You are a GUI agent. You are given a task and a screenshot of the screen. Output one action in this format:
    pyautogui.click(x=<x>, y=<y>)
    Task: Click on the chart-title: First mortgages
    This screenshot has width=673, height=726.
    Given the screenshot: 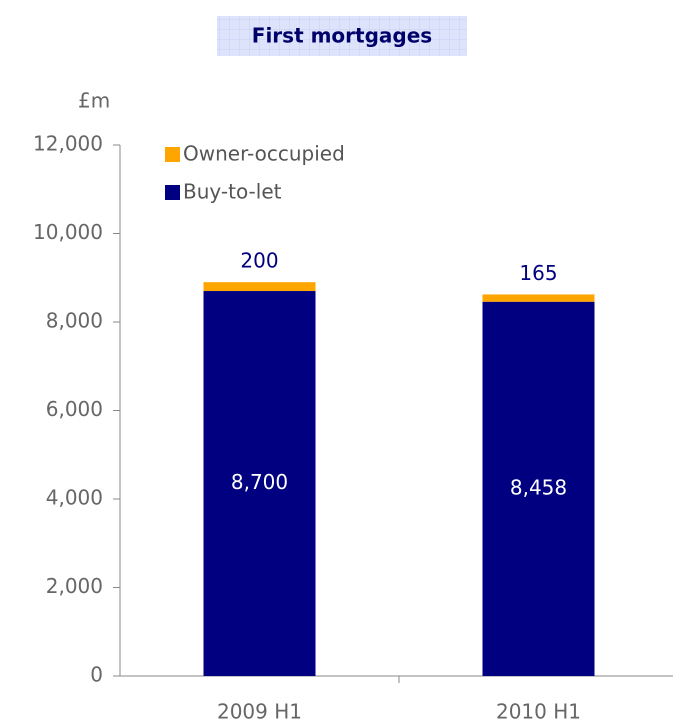 What is the action you would take?
    pyautogui.click(x=342, y=36)
    